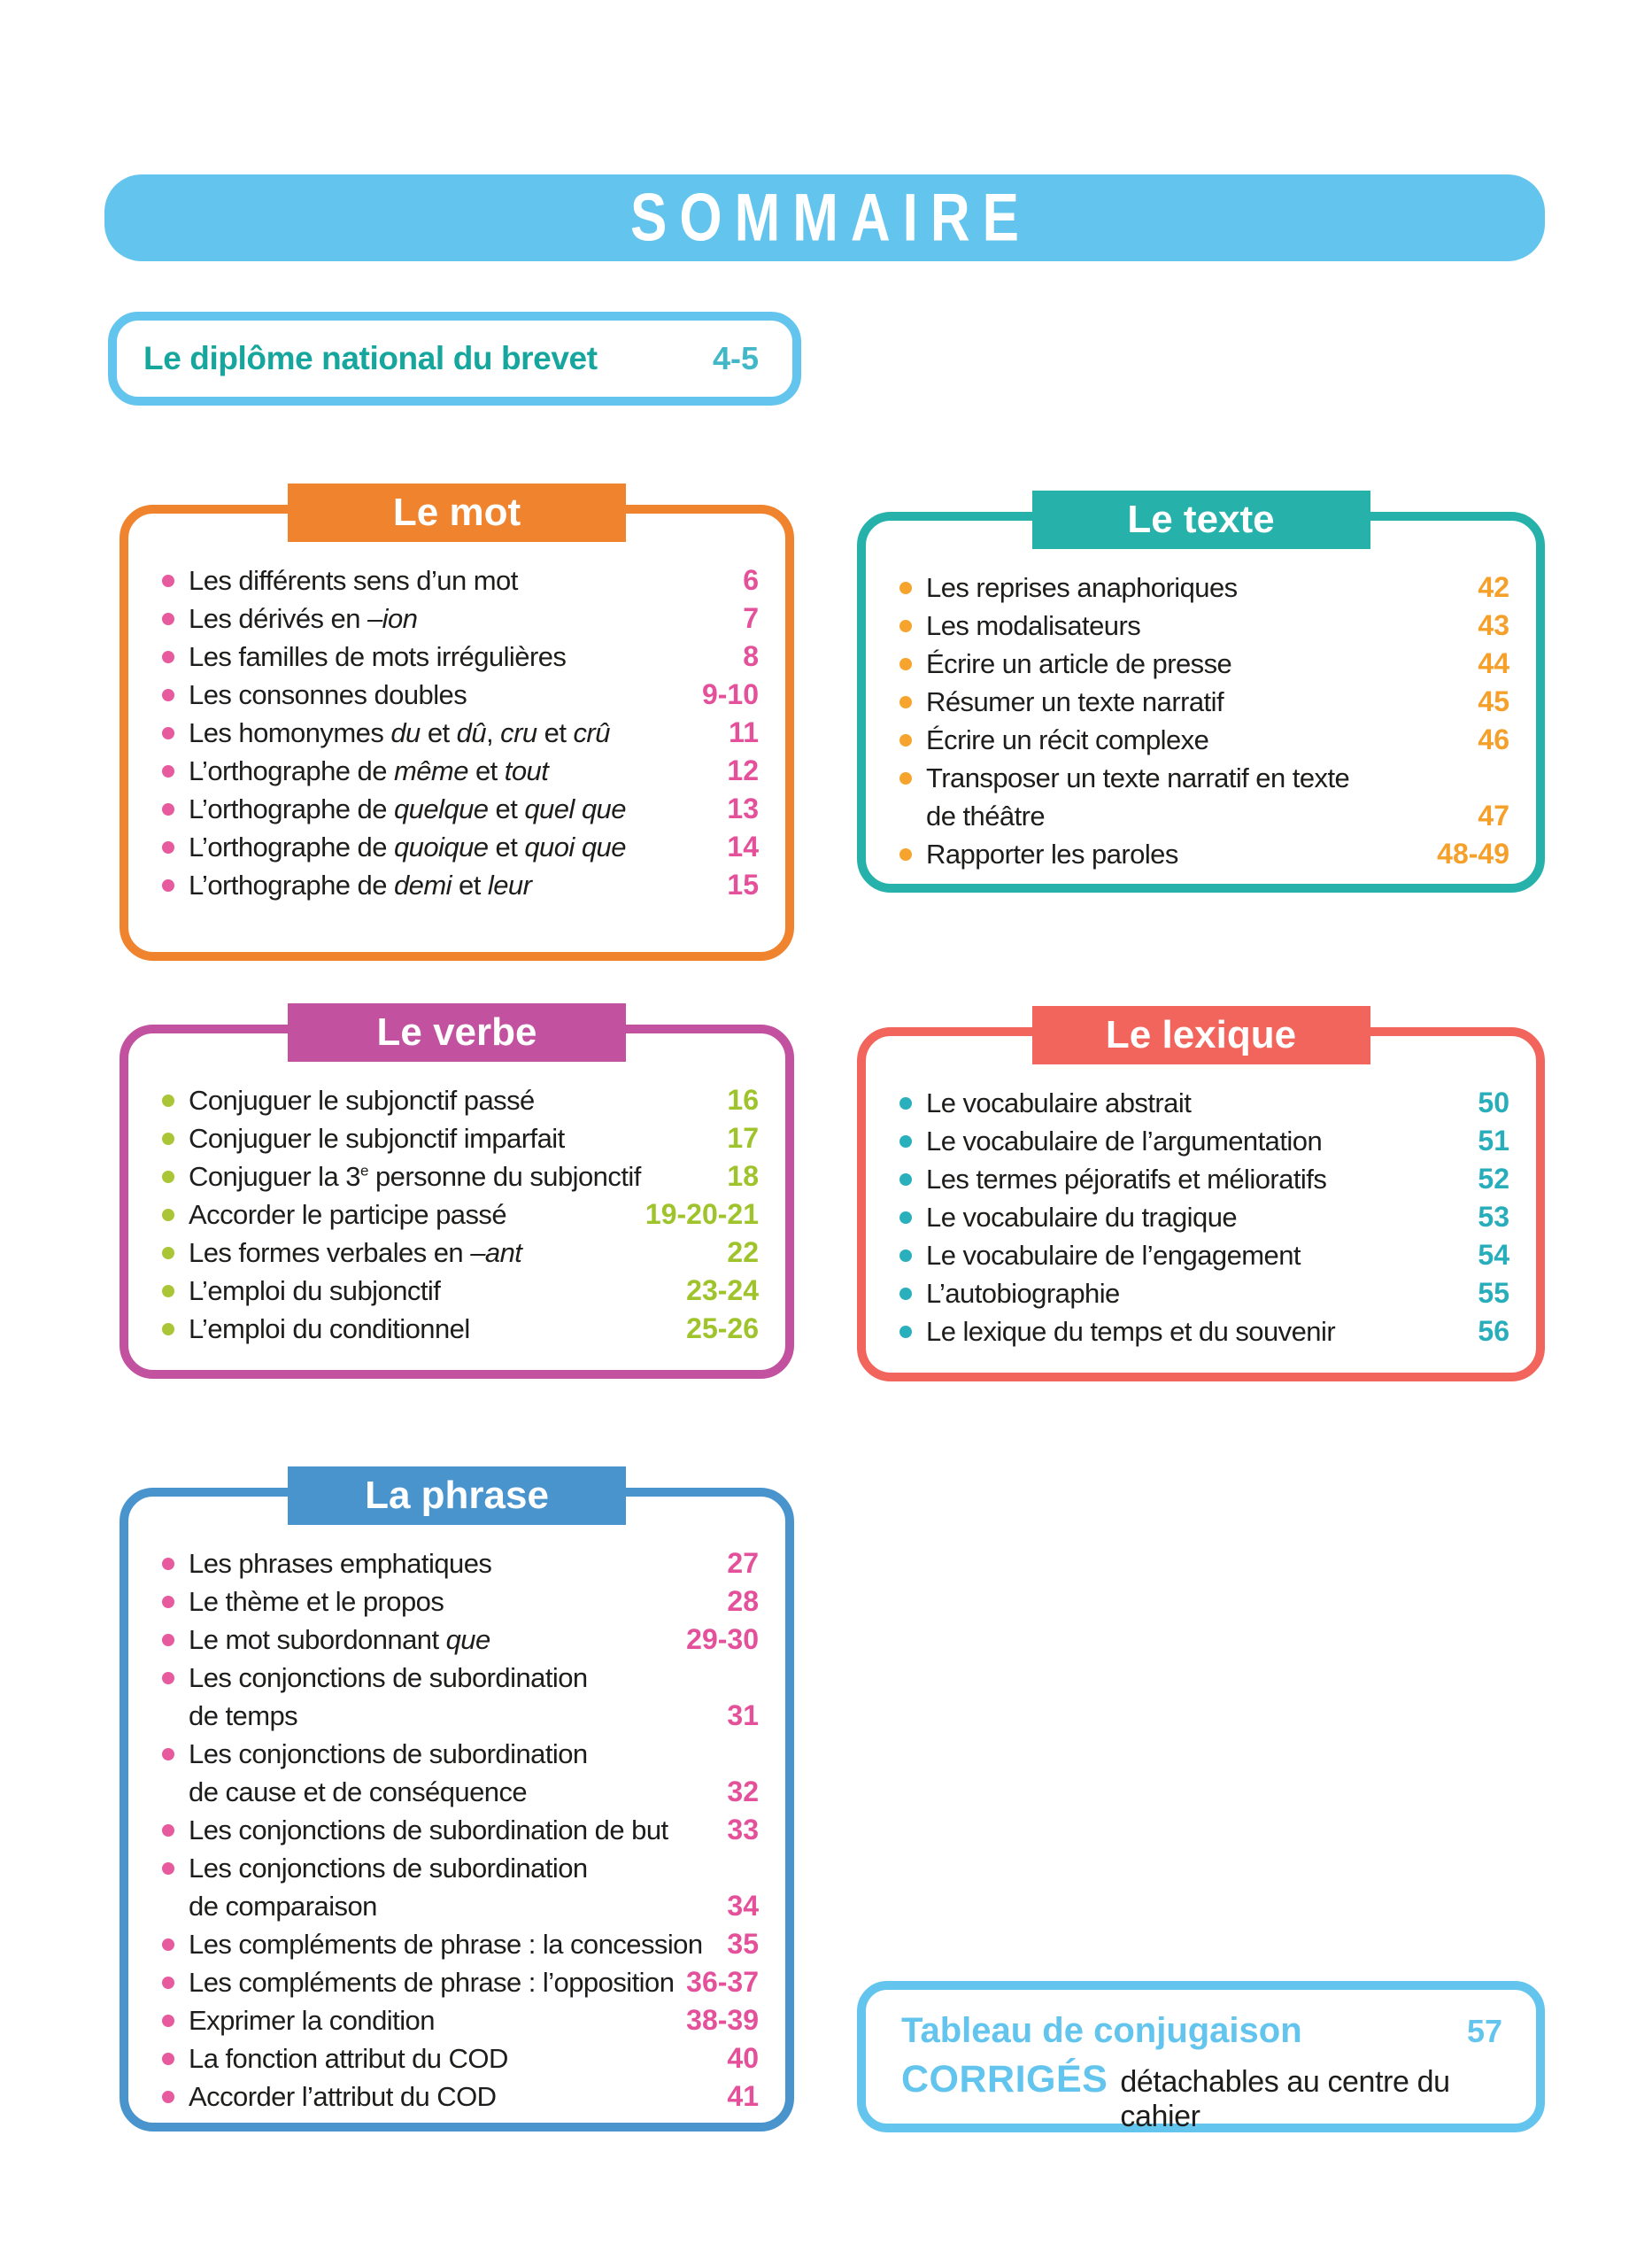 The width and height of the screenshot is (1652, 2267). What do you see at coordinates (1493, 625) in the screenshot?
I see `toc-item-page: 43` at bounding box center [1493, 625].